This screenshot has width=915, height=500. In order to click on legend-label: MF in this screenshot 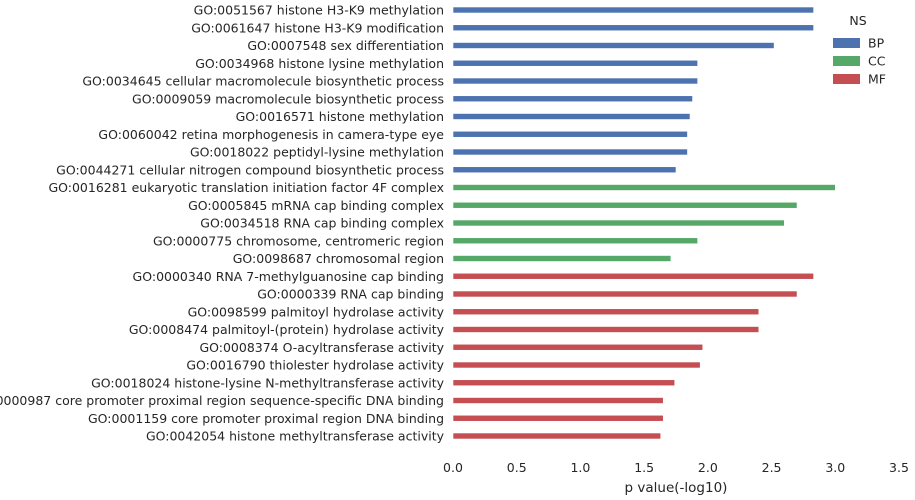, I will do `click(877, 79)`.